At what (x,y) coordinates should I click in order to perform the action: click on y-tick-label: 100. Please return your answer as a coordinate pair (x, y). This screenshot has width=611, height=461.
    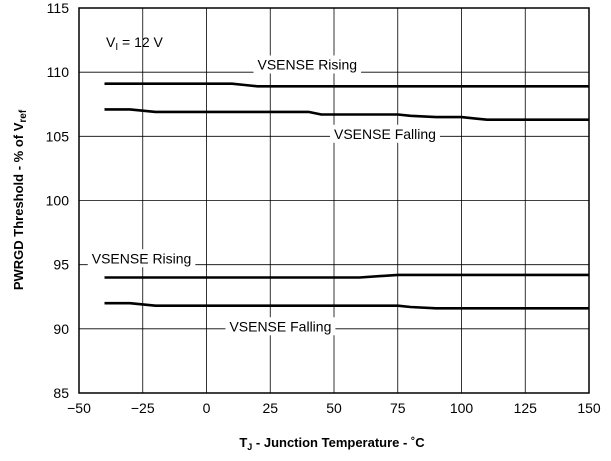
    Looking at the image, I should click on (58, 201).